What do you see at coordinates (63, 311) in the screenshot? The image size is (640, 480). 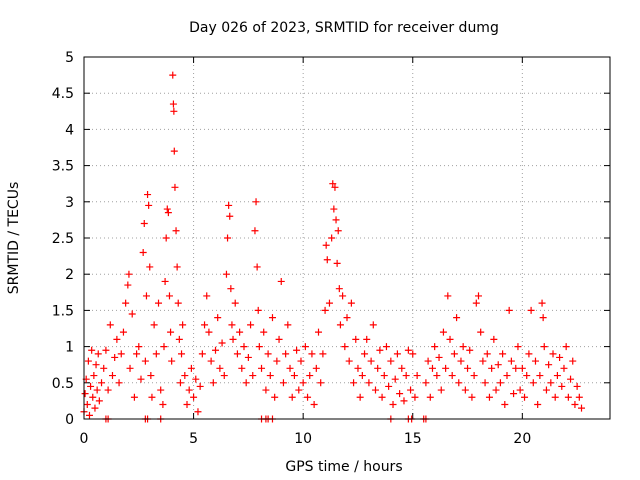 I see `y-tick-label: 1.5` at bounding box center [63, 311].